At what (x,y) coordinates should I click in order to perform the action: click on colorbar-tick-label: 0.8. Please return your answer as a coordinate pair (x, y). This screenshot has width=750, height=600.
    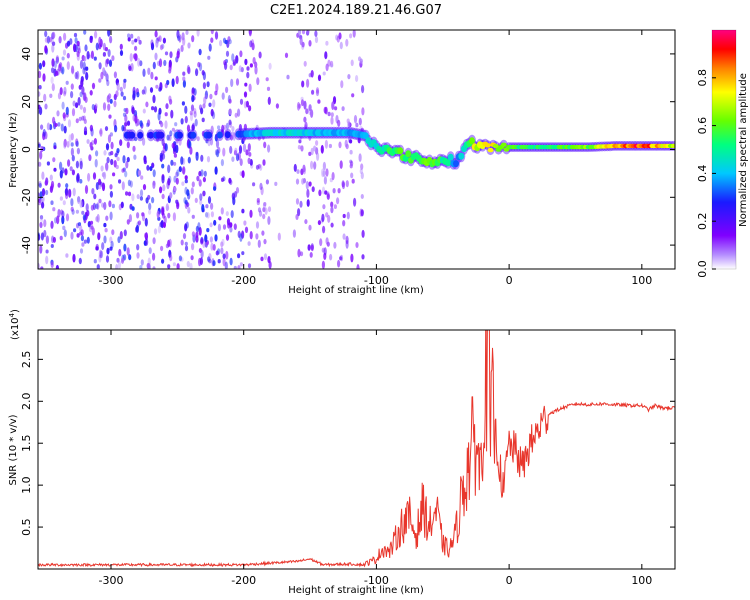
    Looking at the image, I should click on (702, 78).